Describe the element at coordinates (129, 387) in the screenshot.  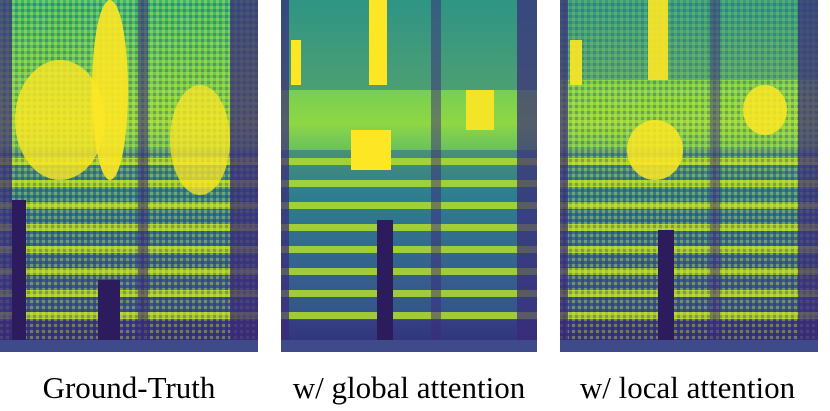
I see `caption: Ground-Truth` at that location.